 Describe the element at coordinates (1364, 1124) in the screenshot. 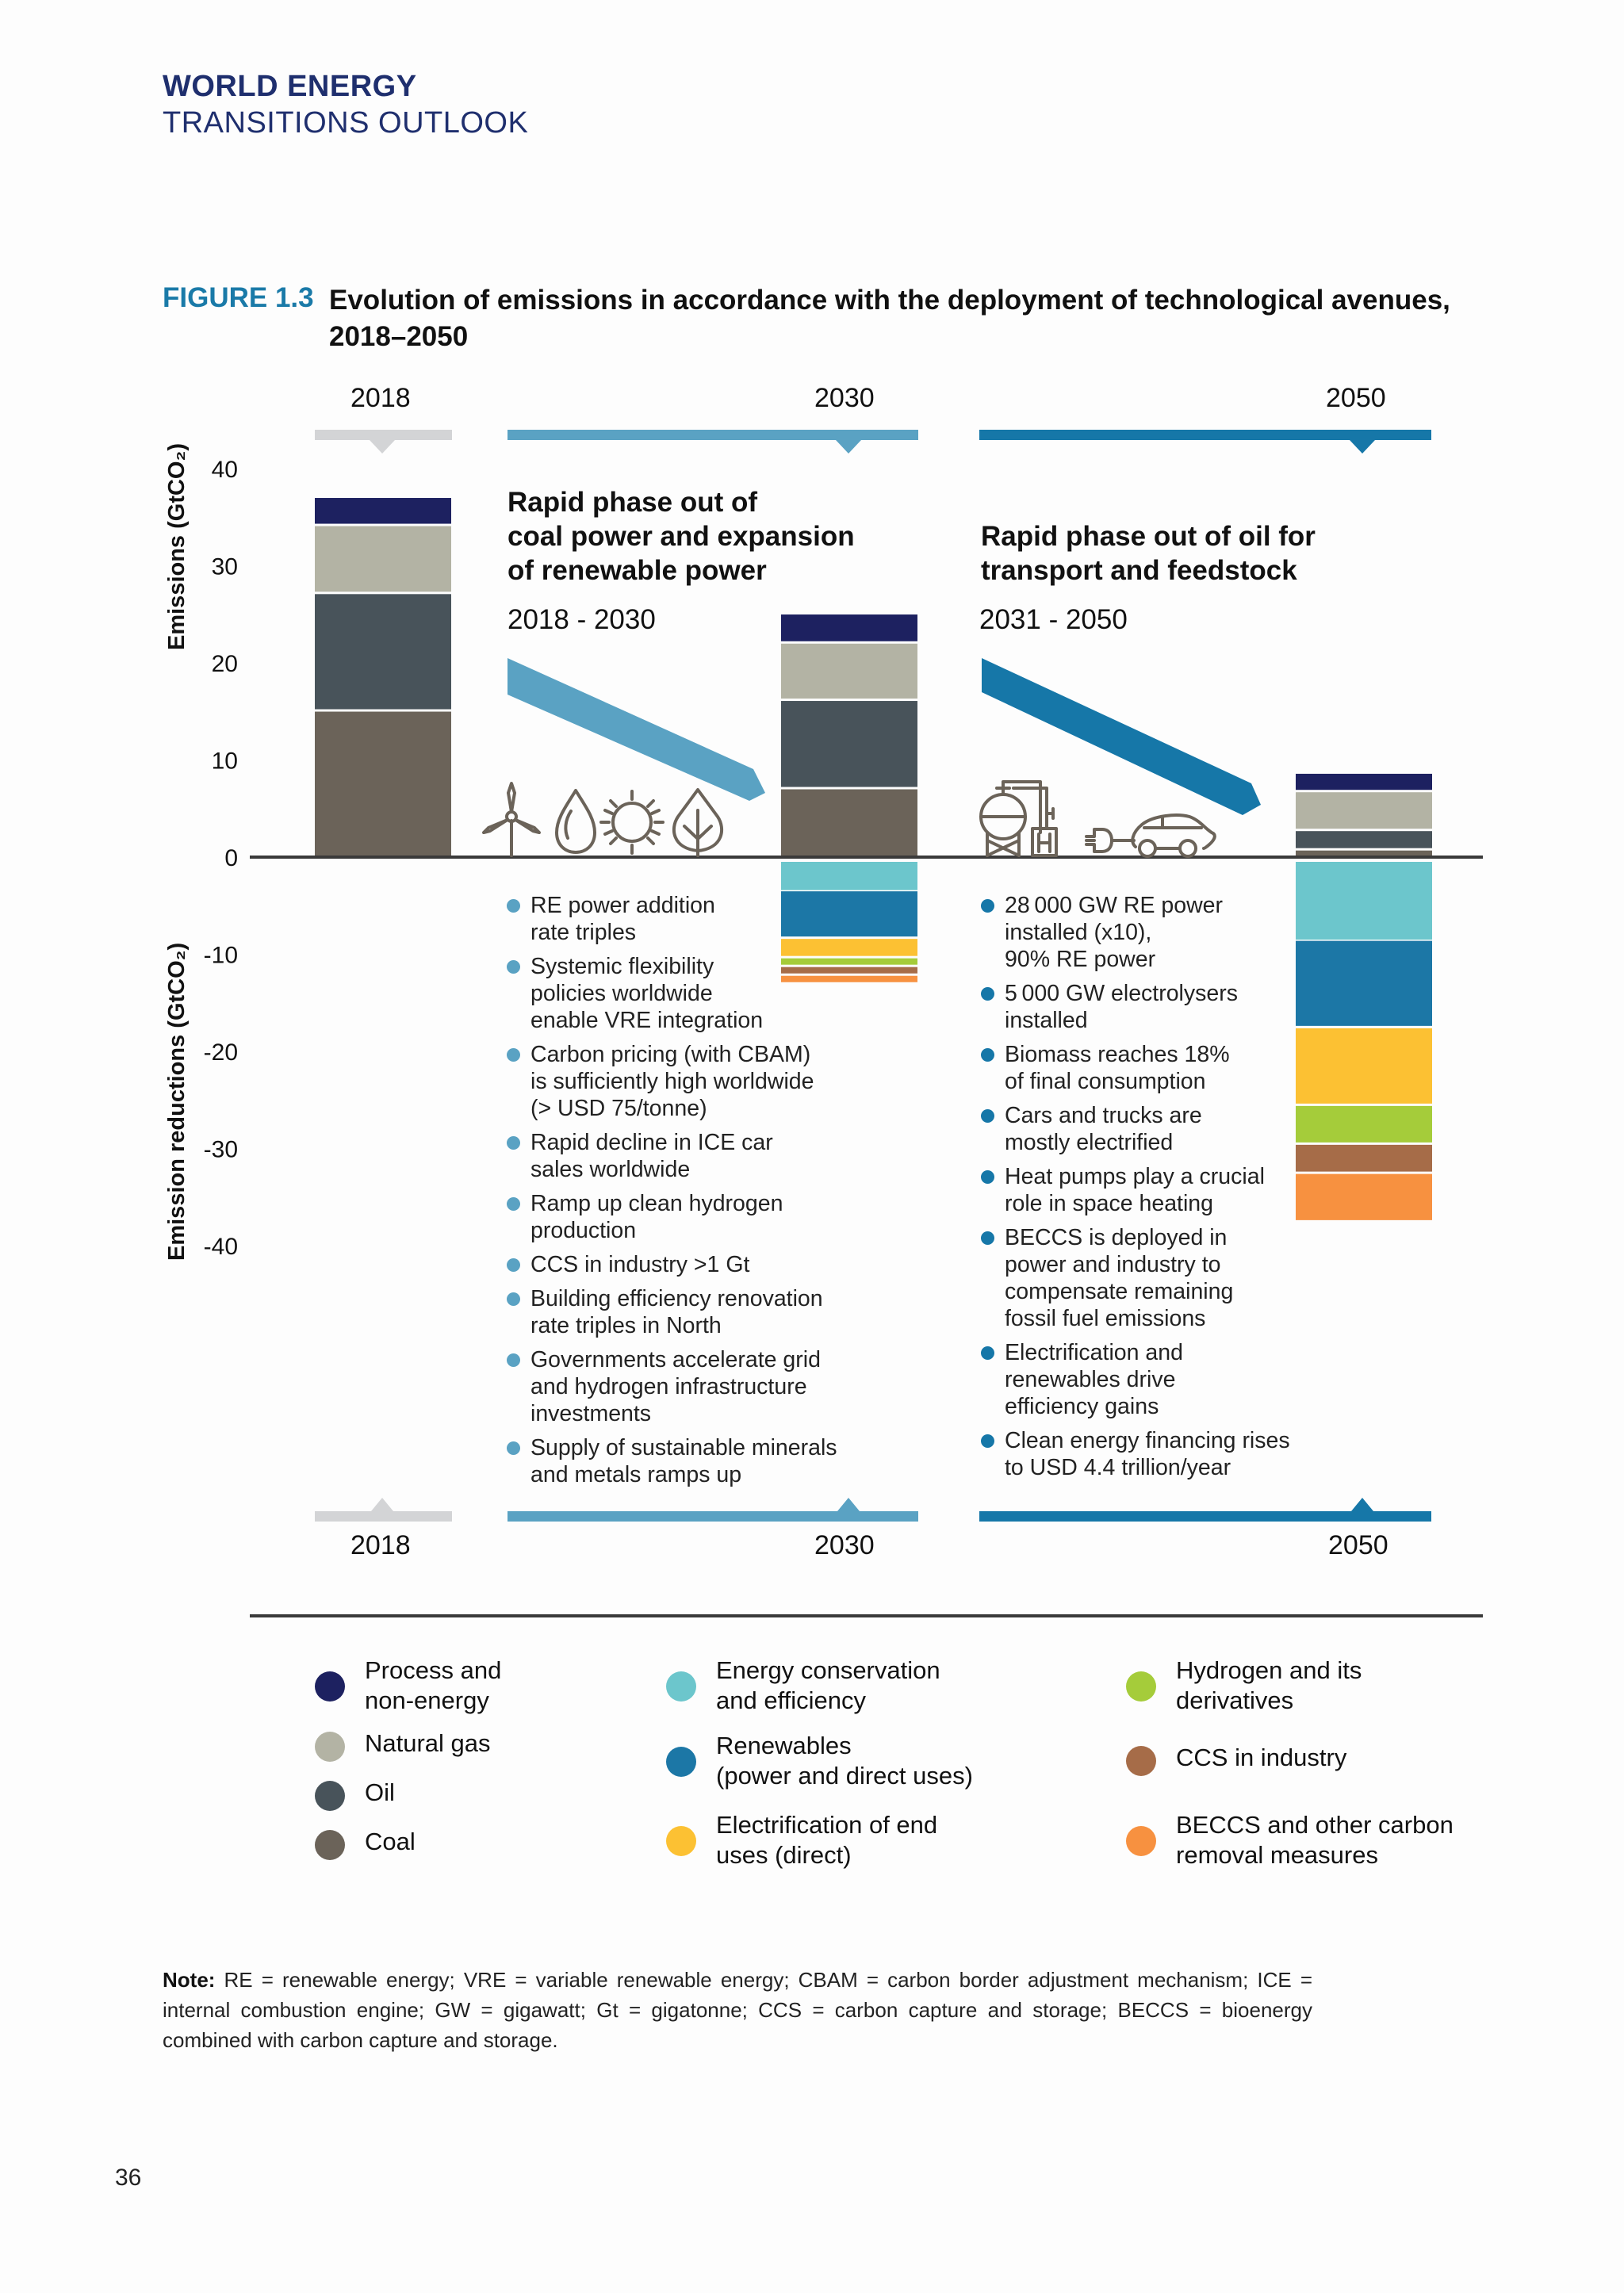

I see `bar-segment-2050-hydrogen-and-its-derivatives` at that location.